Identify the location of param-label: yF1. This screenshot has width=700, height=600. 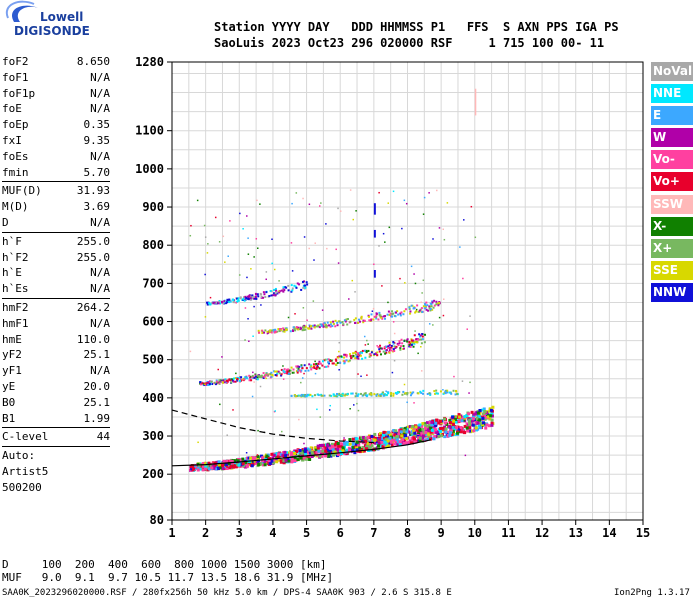
(12, 371).